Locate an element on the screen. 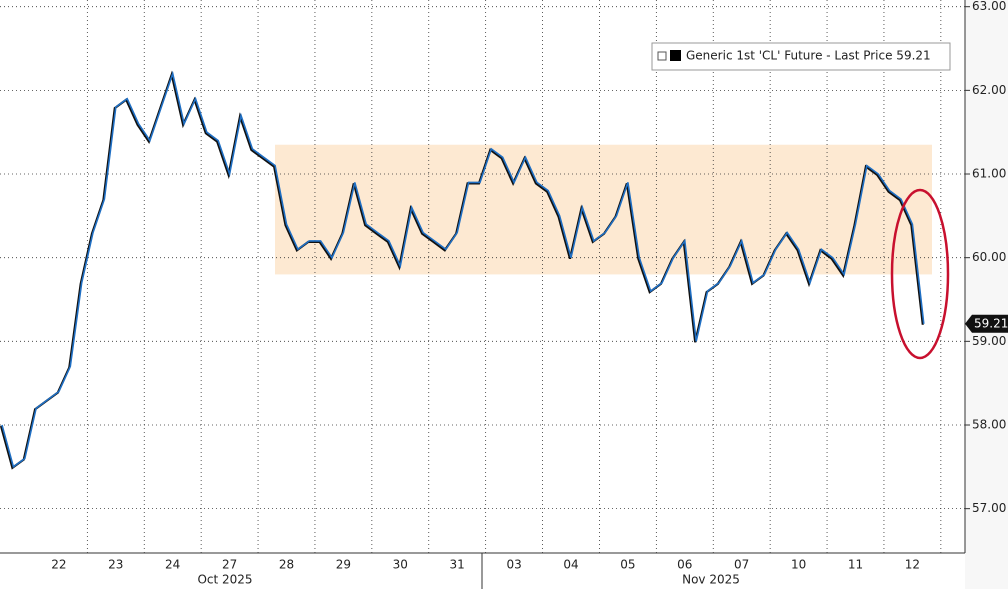  x-tick-label: 11 is located at coordinates (855, 565).